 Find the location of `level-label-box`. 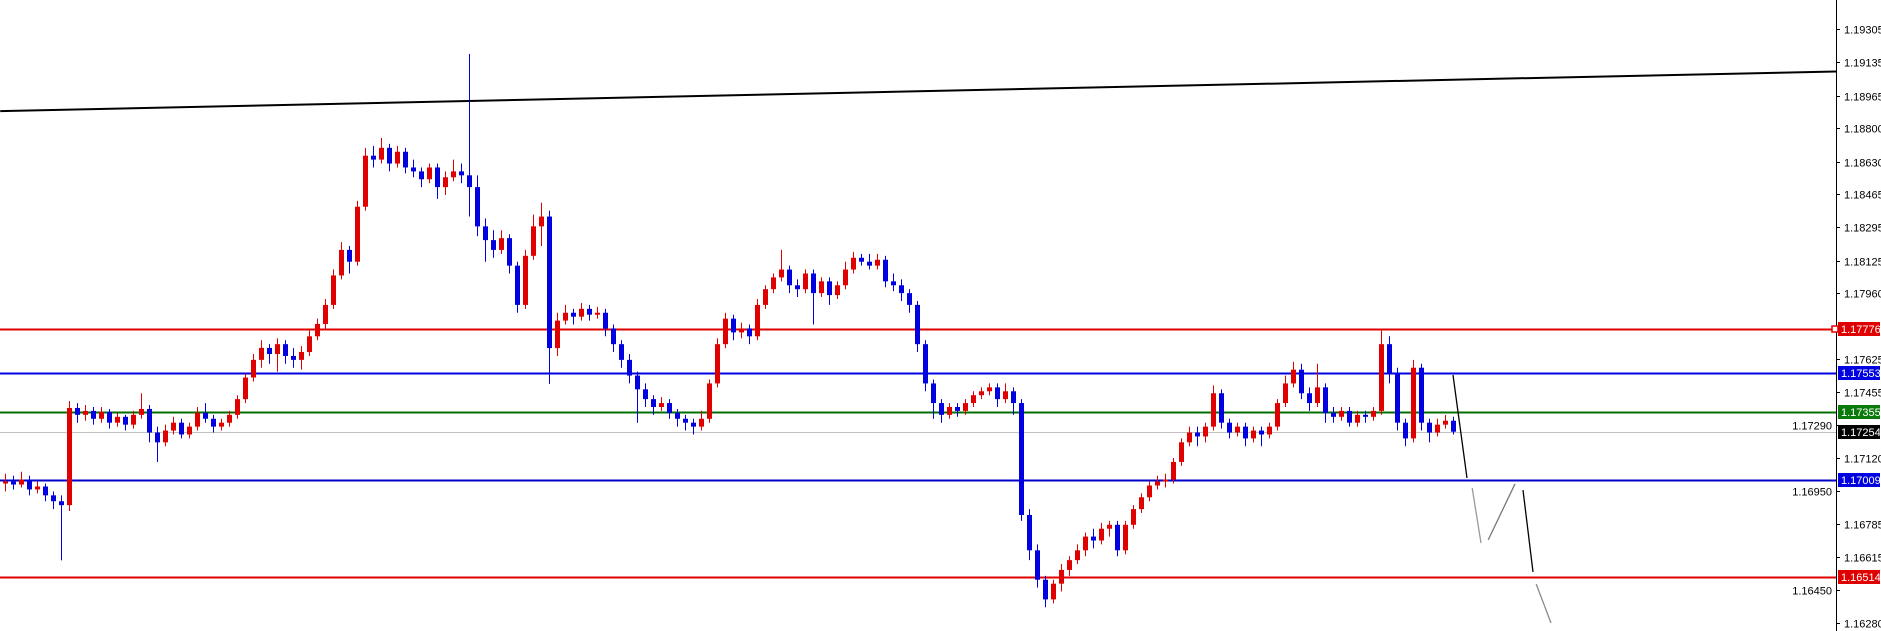

level-label-box is located at coordinates (1859, 412).